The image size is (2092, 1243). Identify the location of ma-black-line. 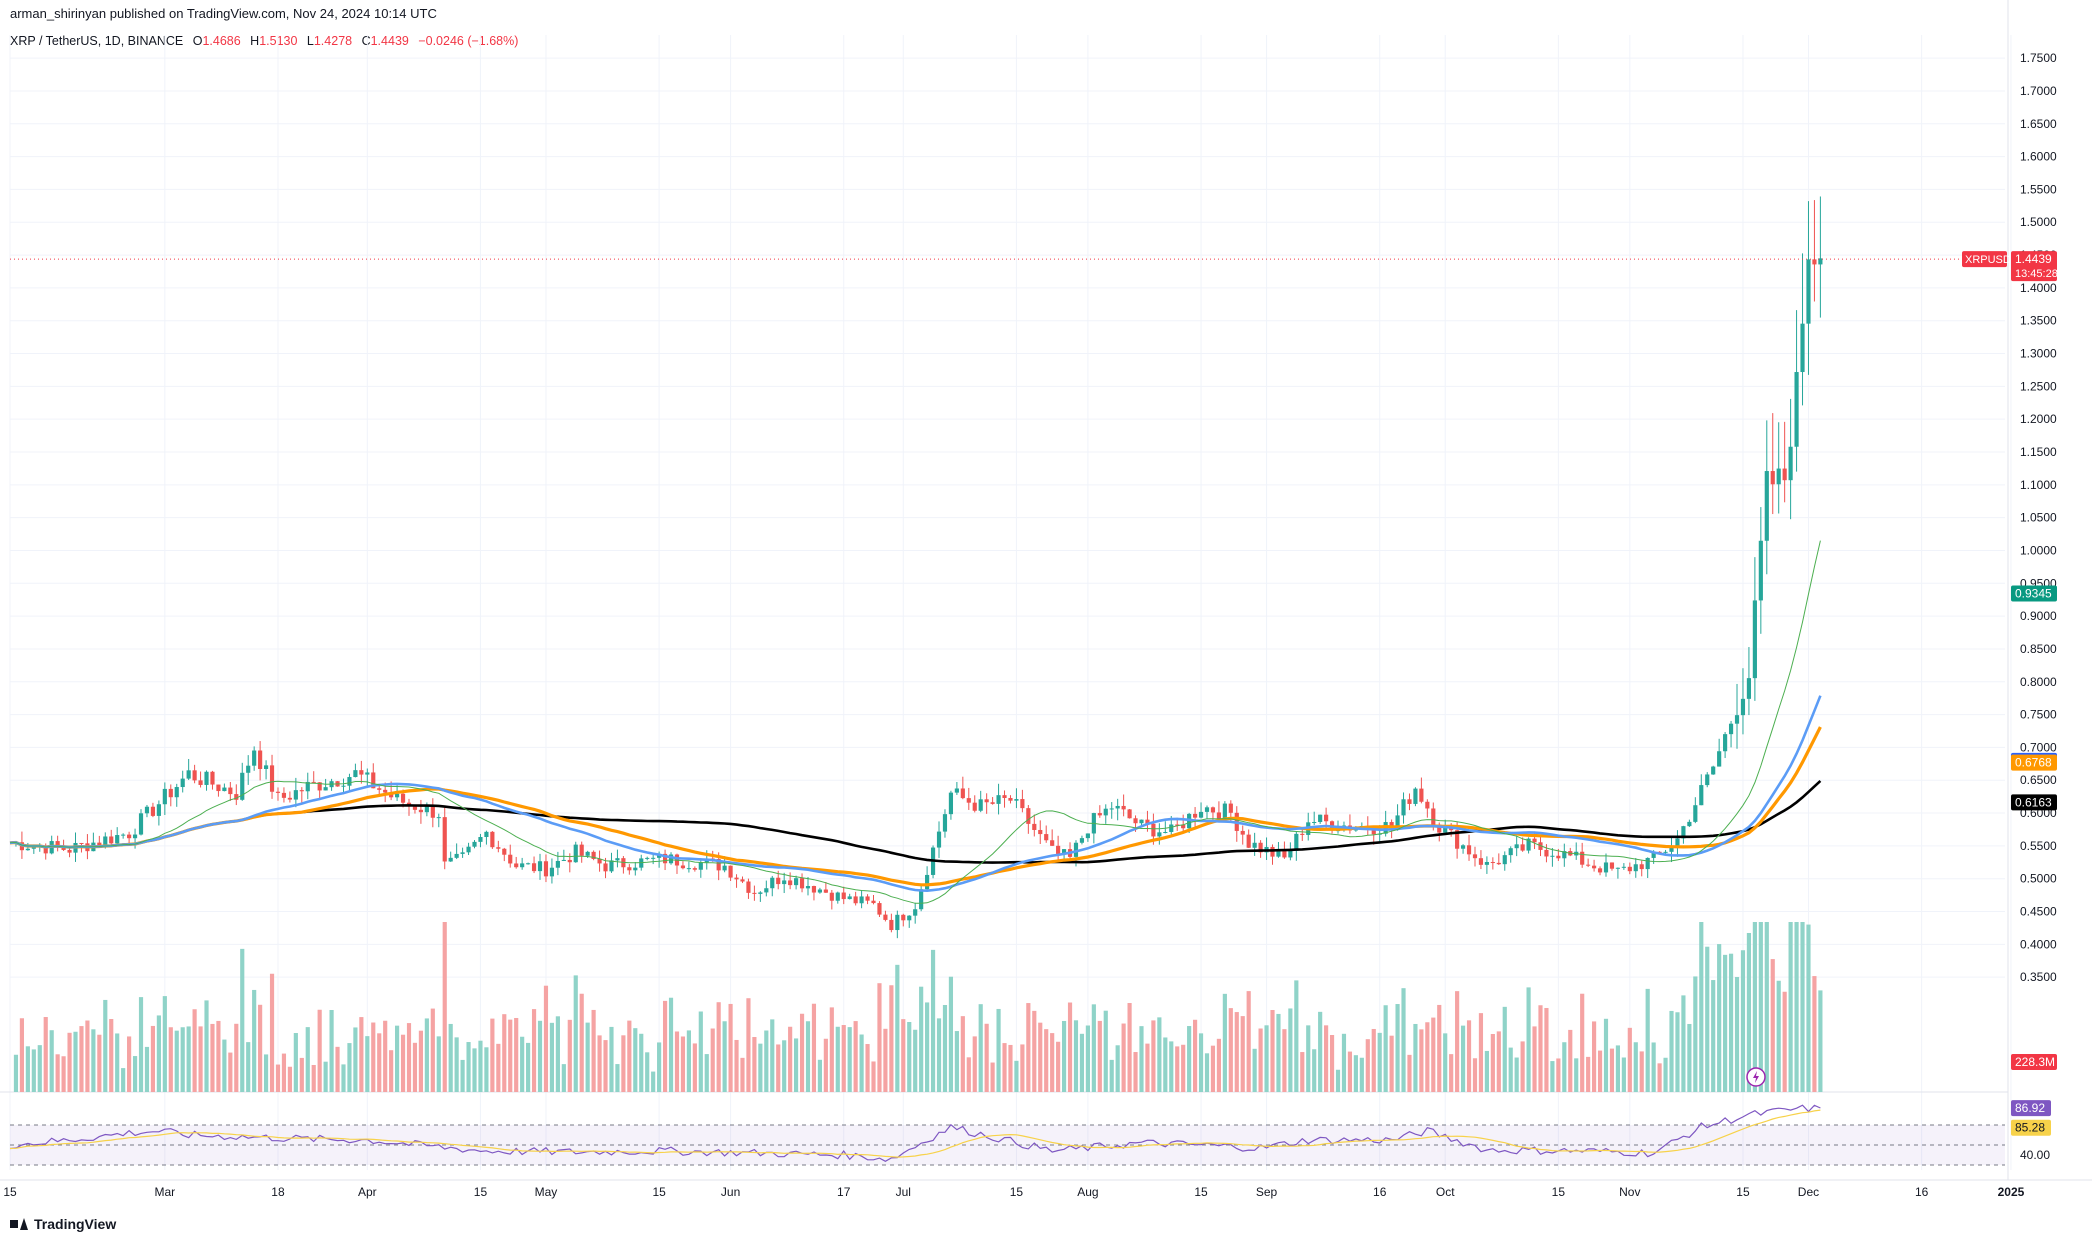
(915, 821).